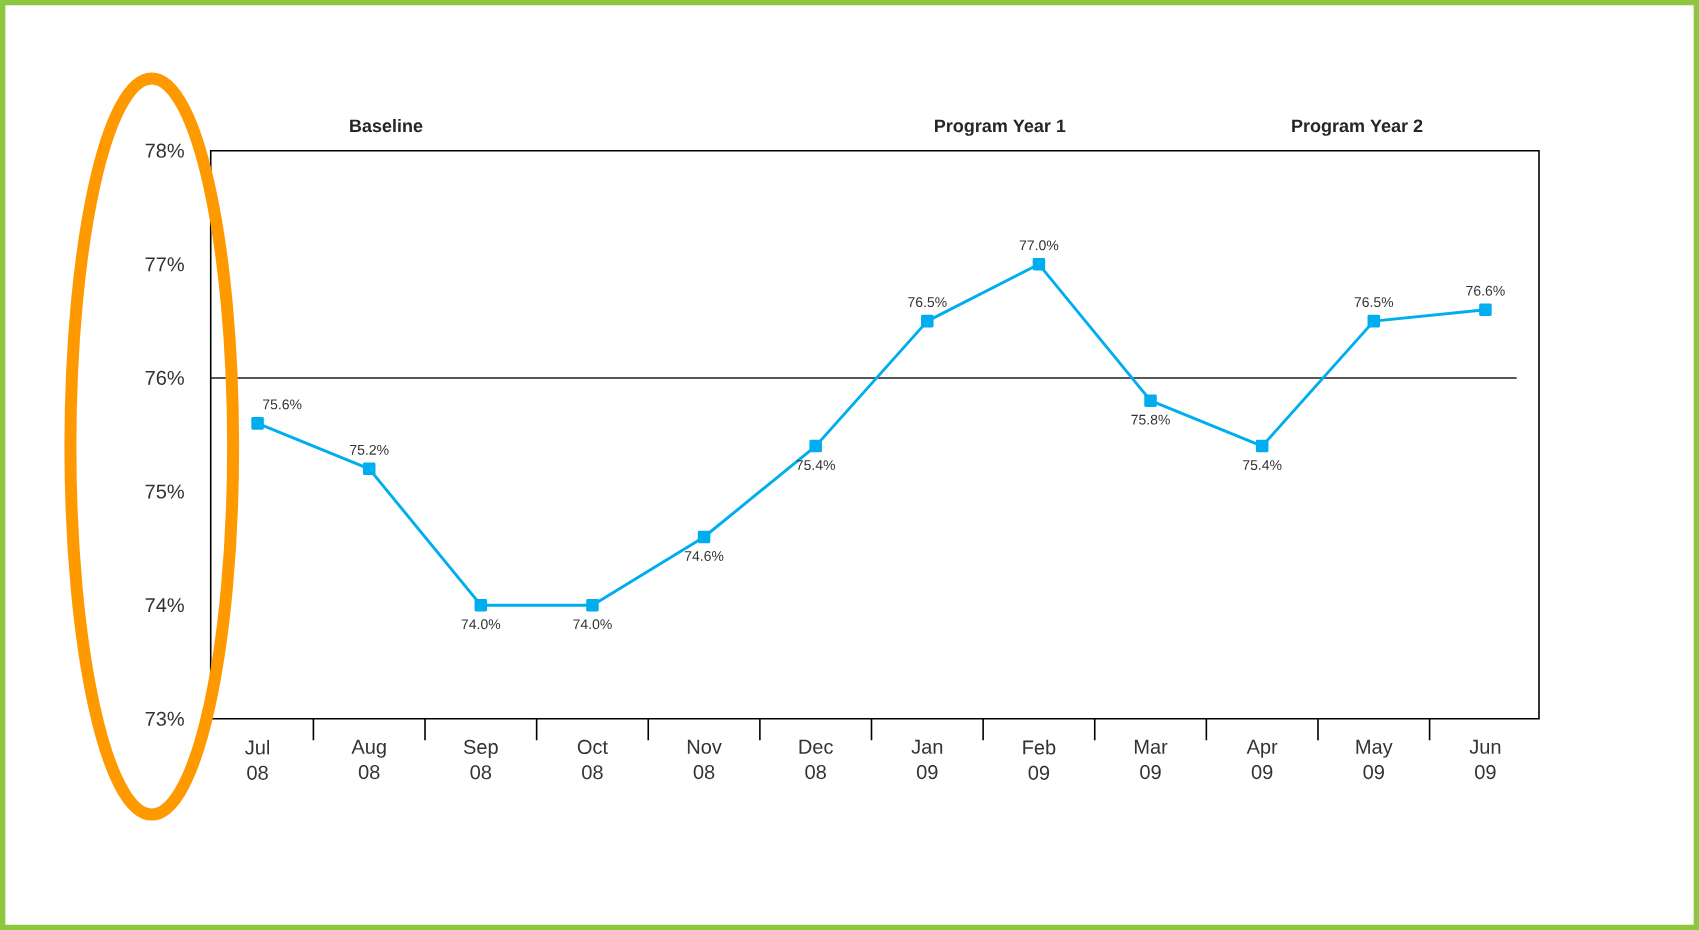 The width and height of the screenshot is (1699, 930). Describe the element at coordinates (386, 125) in the screenshot. I see `text: Baseline` at that location.